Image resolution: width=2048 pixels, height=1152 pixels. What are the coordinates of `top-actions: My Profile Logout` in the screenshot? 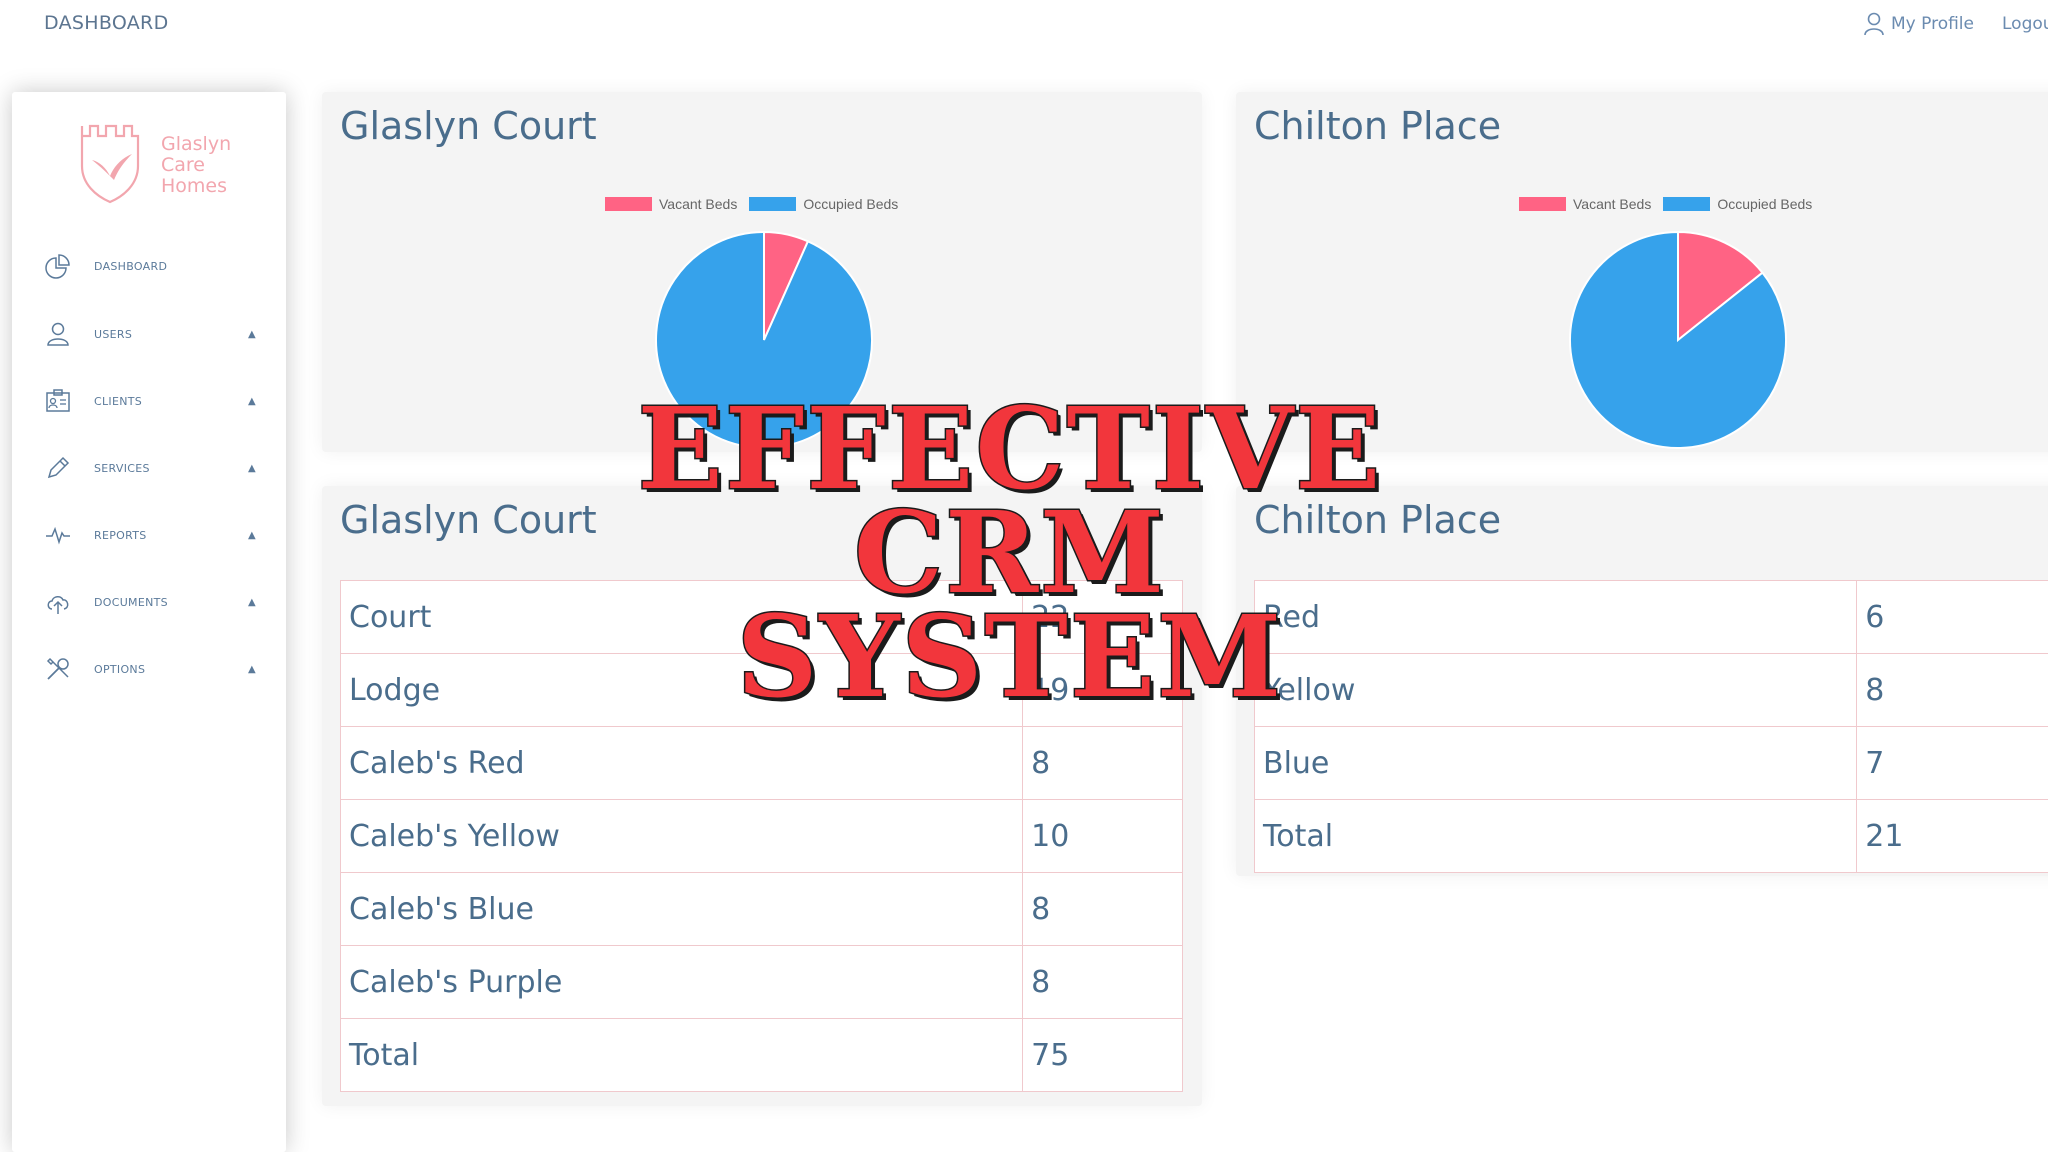 It's located at (1955, 24).